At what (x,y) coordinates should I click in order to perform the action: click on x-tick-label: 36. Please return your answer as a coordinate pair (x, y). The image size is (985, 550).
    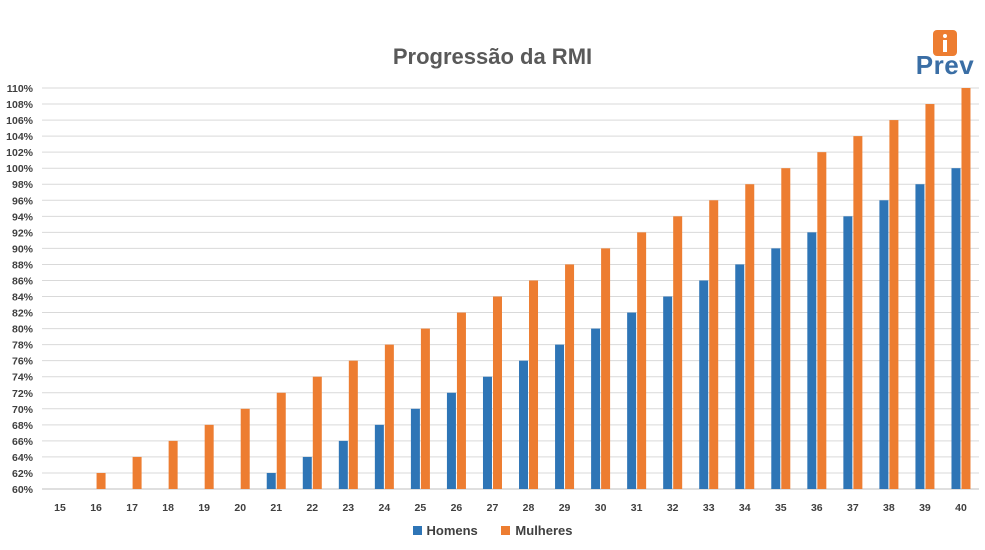
    Looking at the image, I should click on (817, 508).